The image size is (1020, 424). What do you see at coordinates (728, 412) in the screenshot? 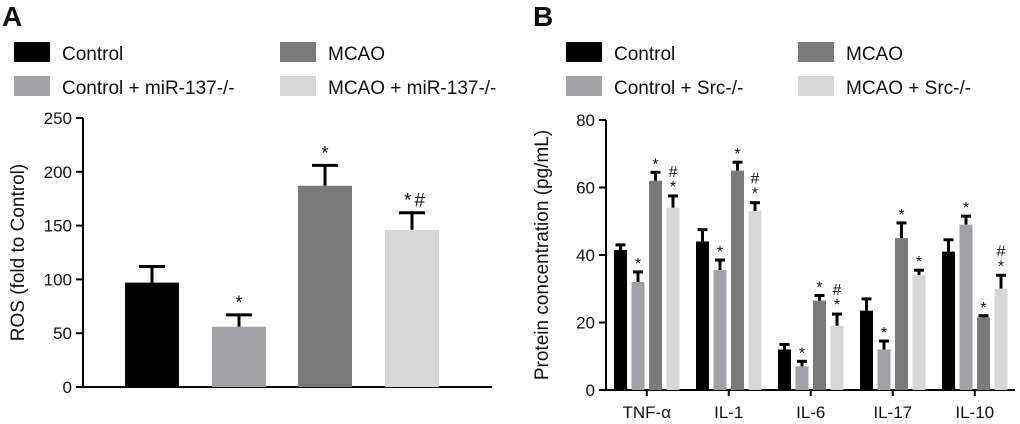
I see `x-tick-label-b: IL-1` at bounding box center [728, 412].